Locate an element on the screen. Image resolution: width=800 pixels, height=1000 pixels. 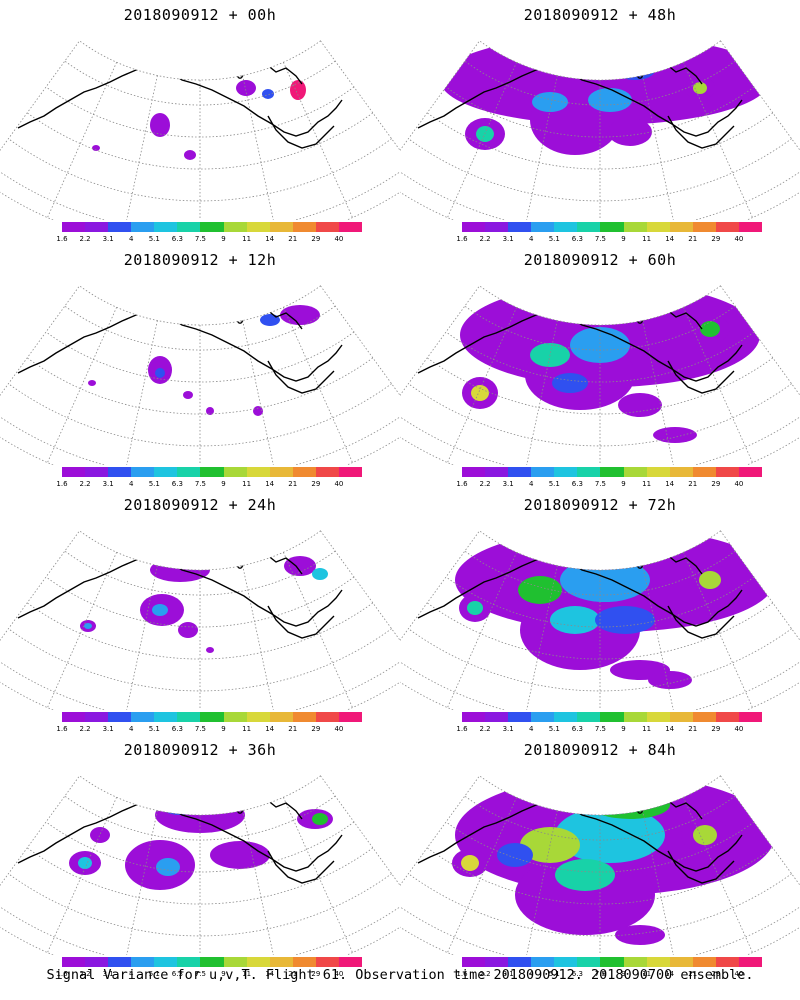
colorbar-tick-label: 14 is located at coordinates (670, 239).